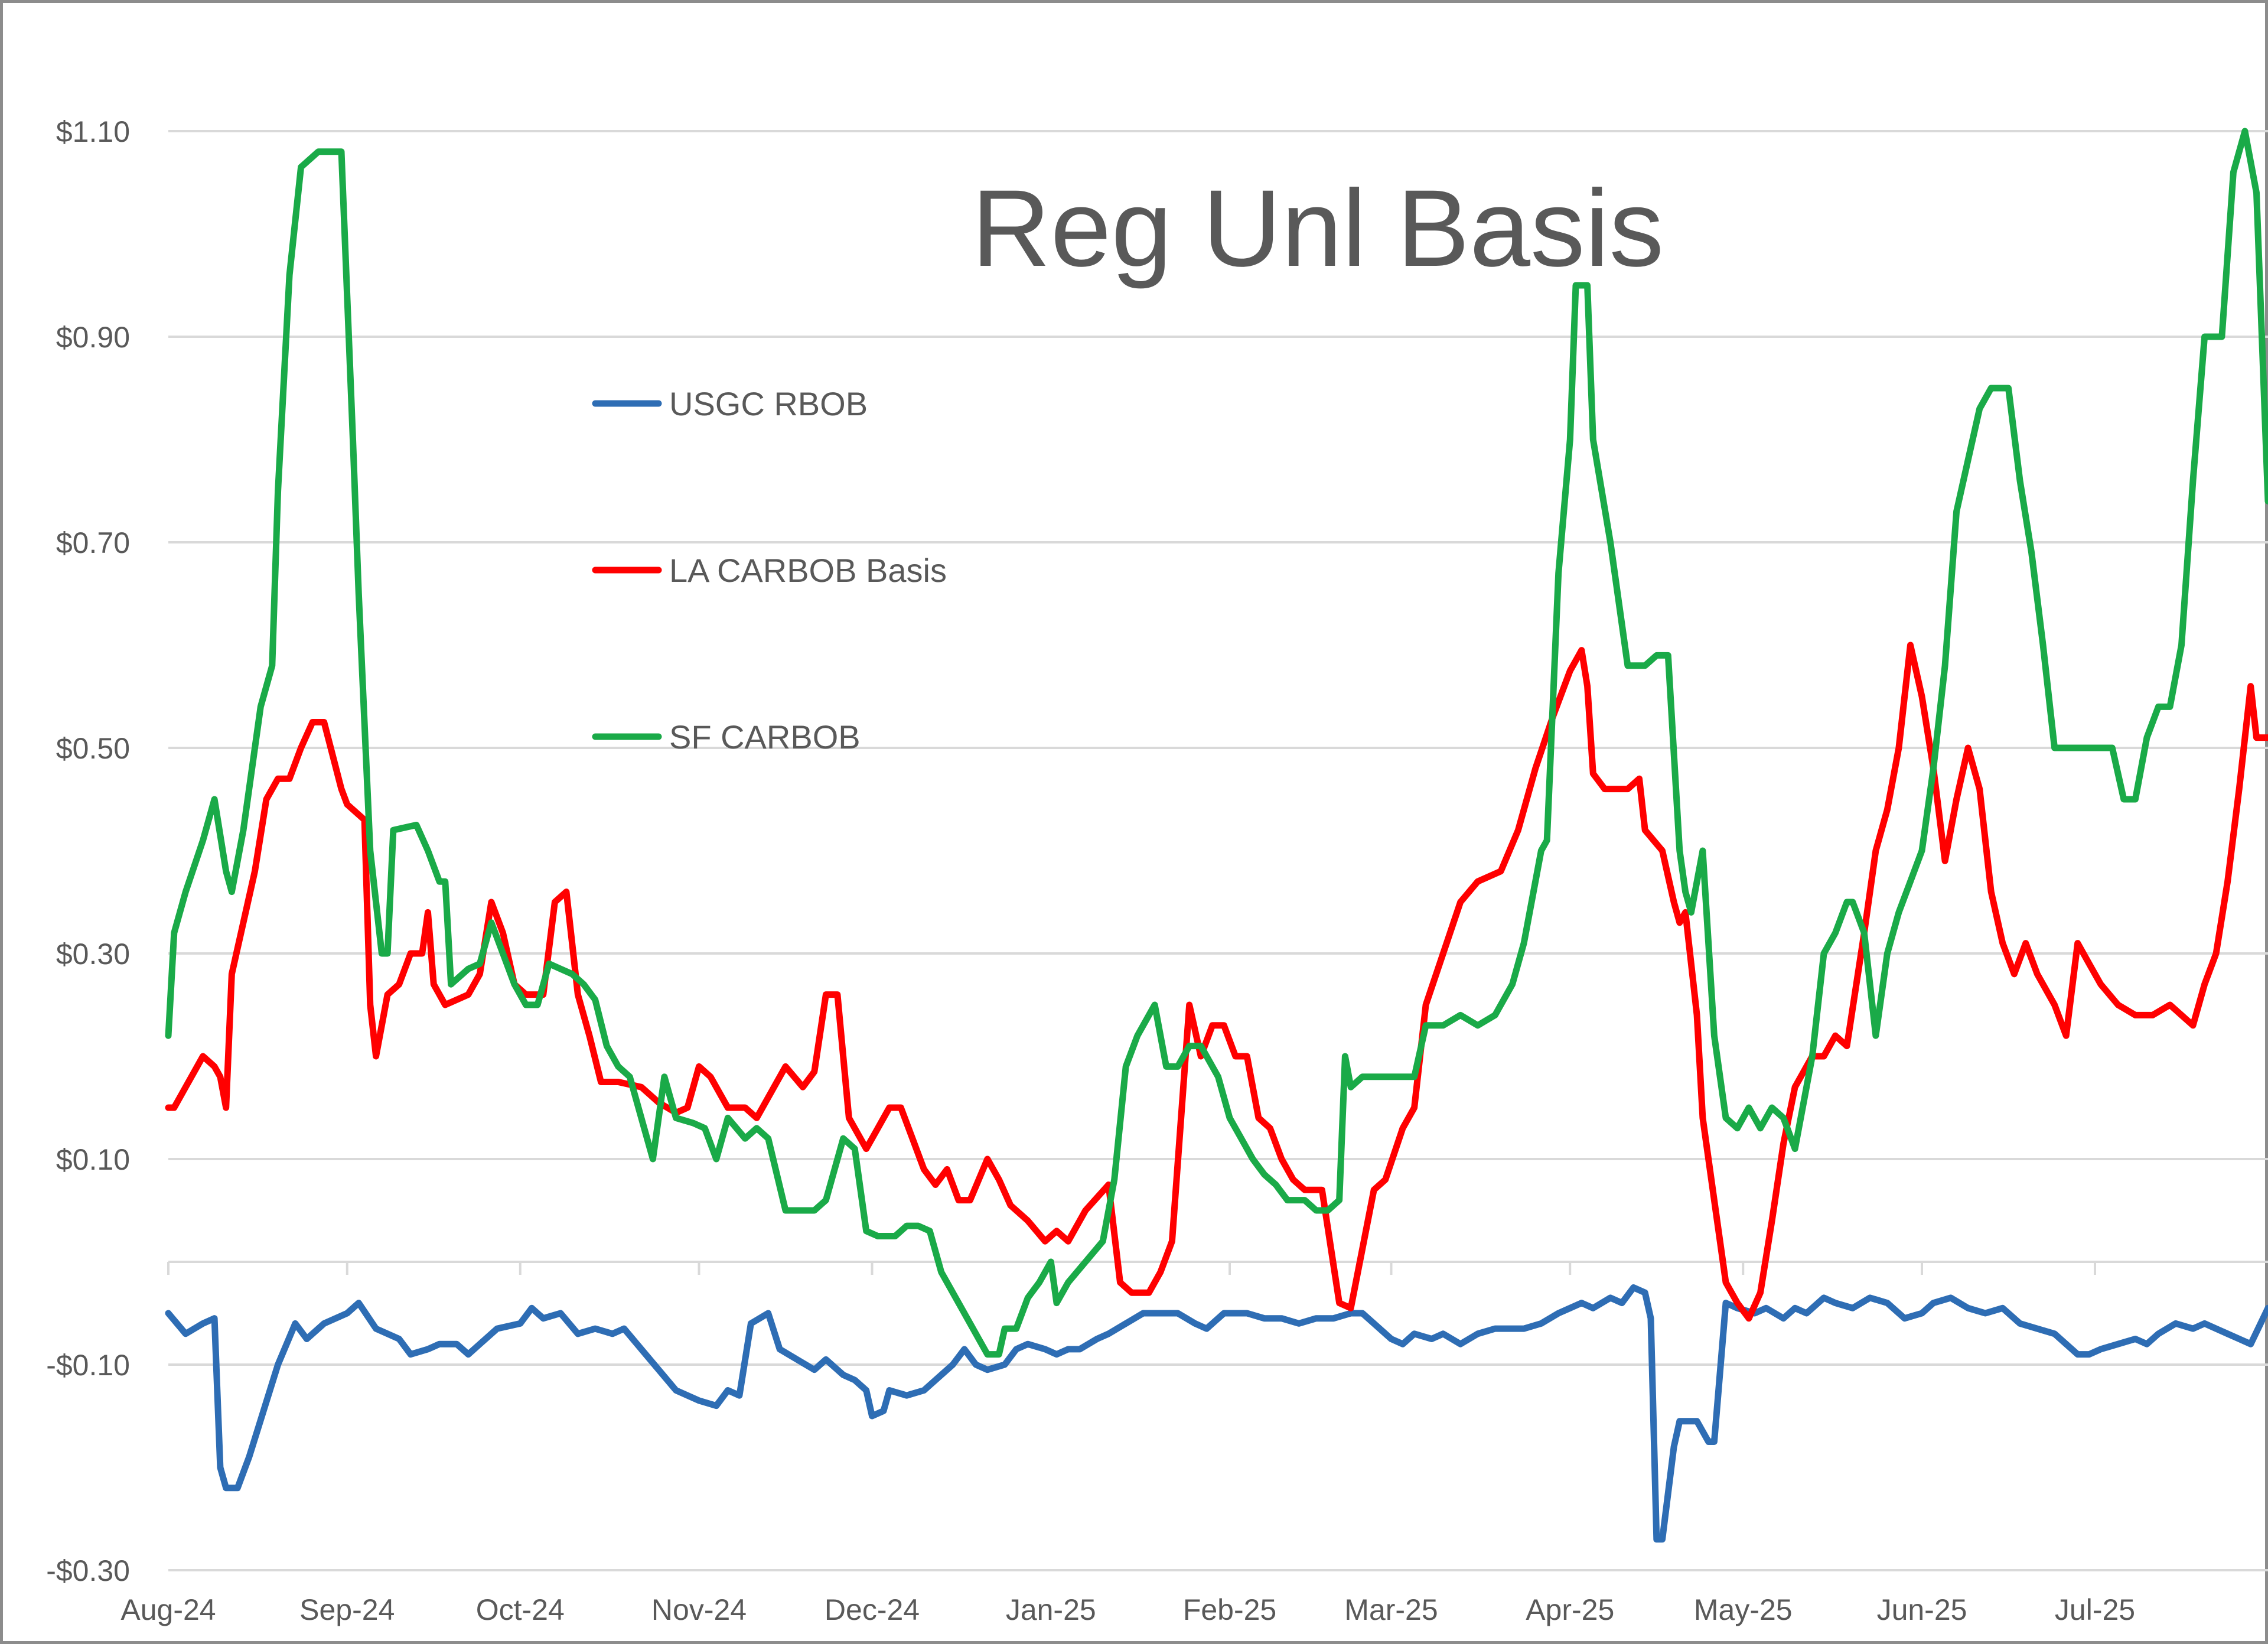 Image resolution: width=2268 pixels, height=1647 pixels. Describe the element at coordinates (1318, 228) in the screenshot. I see `chart-title: Reg Unl Basis` at that location.